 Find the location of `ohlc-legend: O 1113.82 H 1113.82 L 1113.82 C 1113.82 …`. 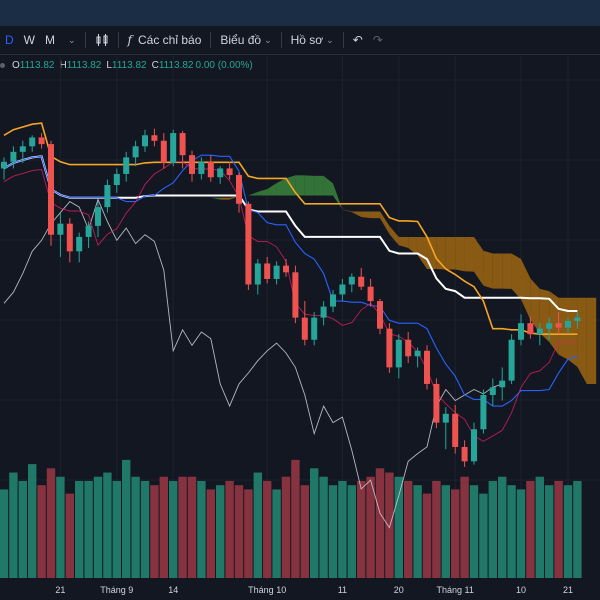

ohlc-legend: O 1113.82 H 1113.82 L 1113.82 C 1113.82 … is located at coordinates (127, 65).